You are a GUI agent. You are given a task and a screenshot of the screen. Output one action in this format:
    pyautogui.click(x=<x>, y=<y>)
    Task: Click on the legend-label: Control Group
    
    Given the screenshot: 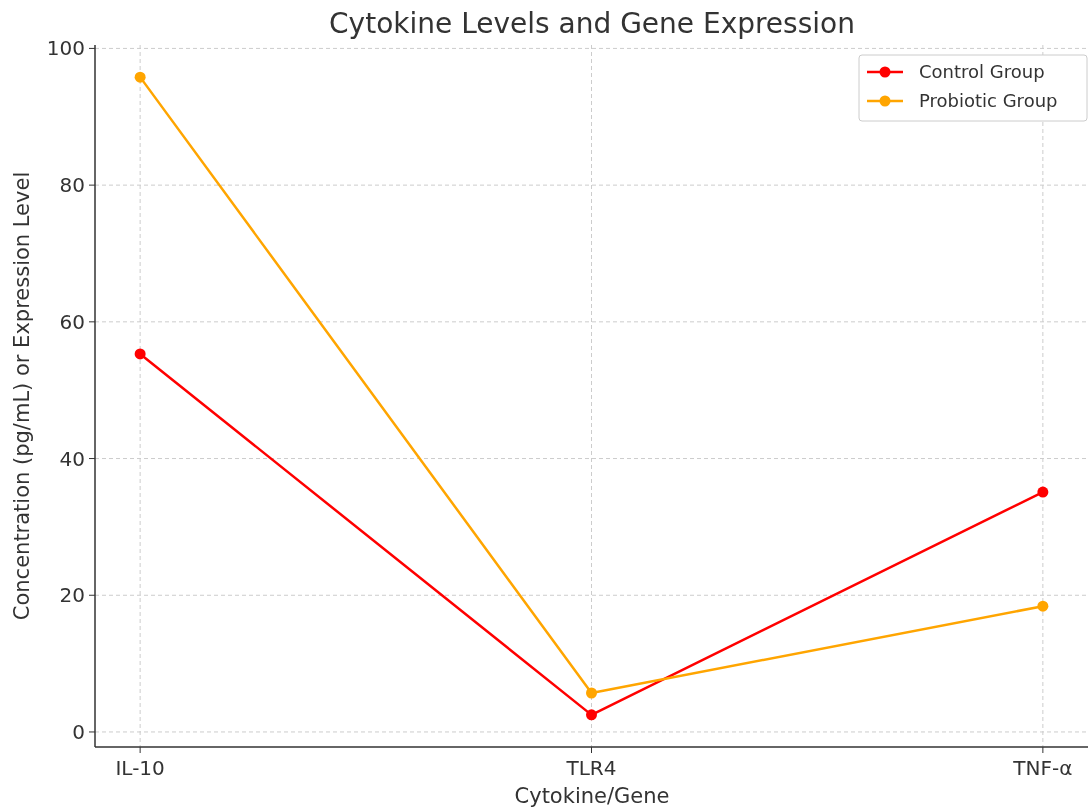 What is the action you would take?
    pyautogui.click(x=982, y=72)
    